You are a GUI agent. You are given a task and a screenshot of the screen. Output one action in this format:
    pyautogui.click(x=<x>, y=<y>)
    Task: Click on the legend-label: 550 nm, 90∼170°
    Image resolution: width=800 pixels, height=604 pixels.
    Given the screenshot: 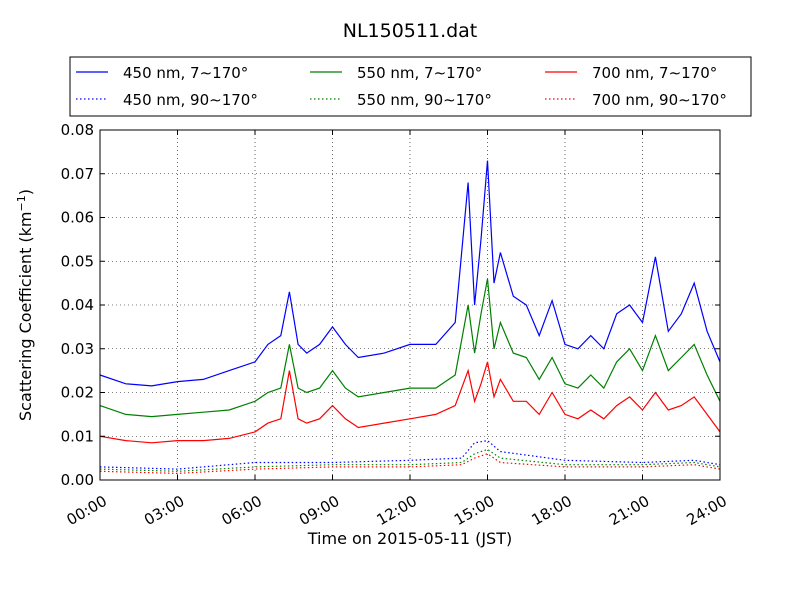 What is the action you would take?
    pyautogui.click(x=424, y=100)
    